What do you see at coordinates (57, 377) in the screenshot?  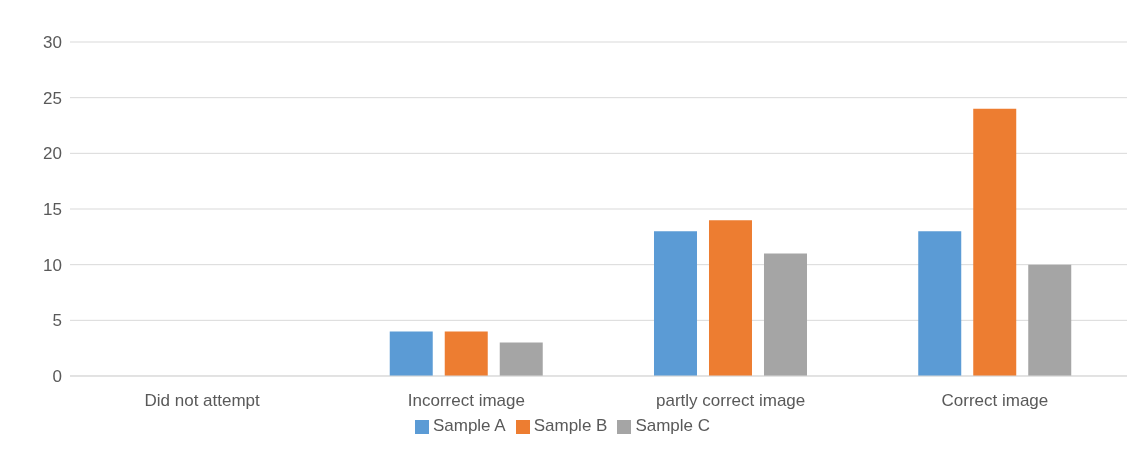 I see `y-tick-label: 0` at bounding box center [57, 377].